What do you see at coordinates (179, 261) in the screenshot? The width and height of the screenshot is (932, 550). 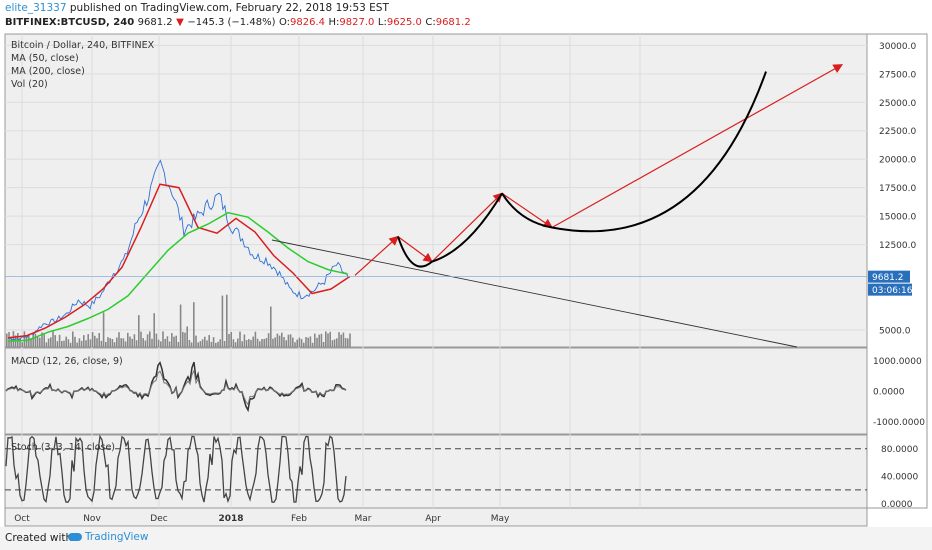 I see `ma50-line` at bounding box center [179, 261].